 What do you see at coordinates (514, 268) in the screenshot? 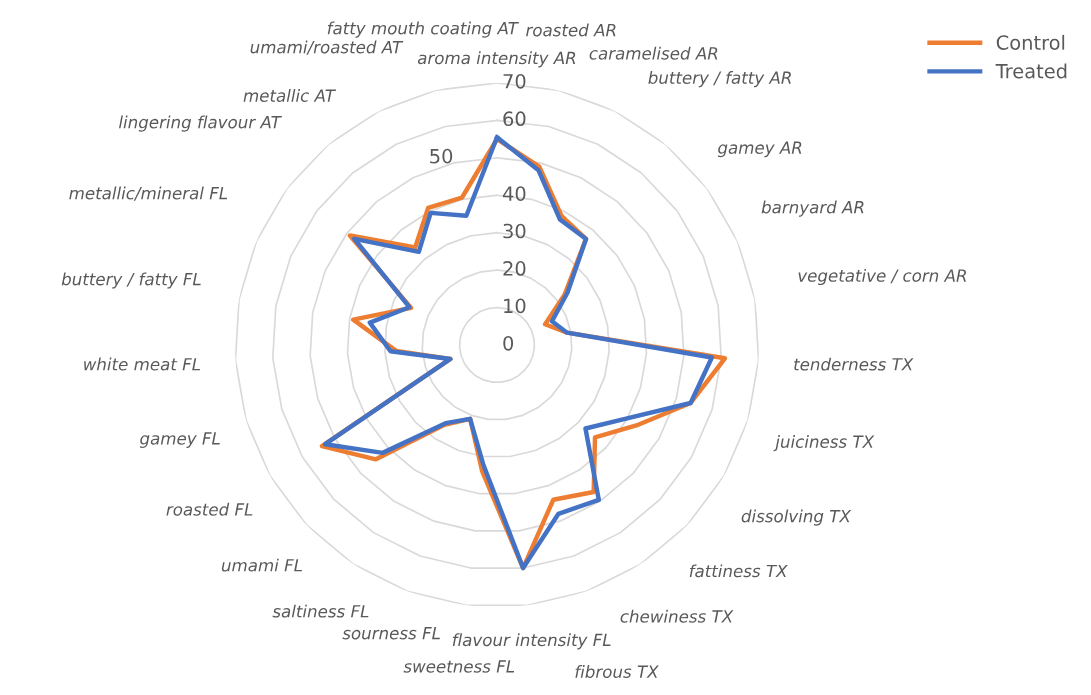
I see `y-tick-label: 20` at bounding box center [514, 268].